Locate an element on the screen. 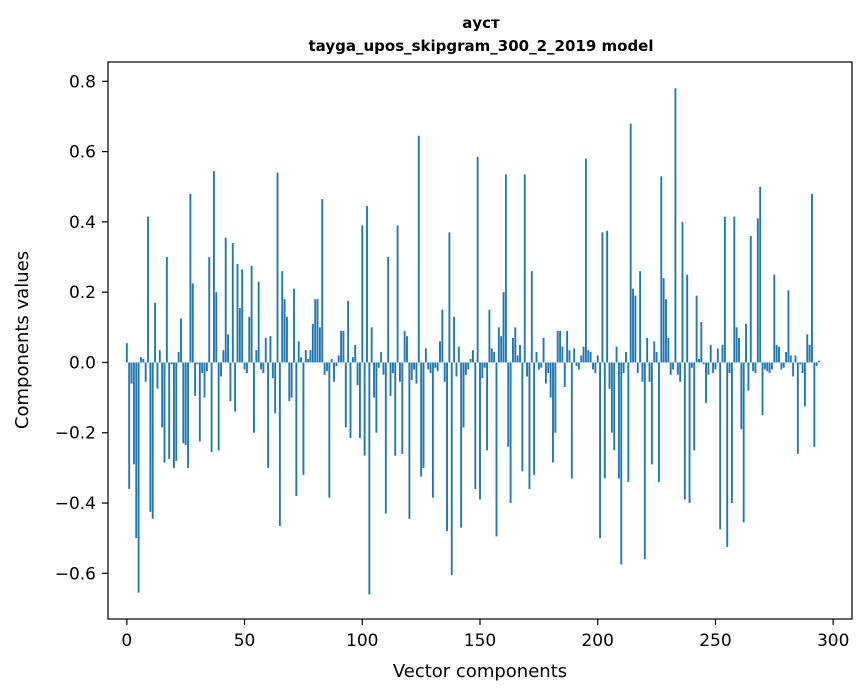 This screenshot has width=867, height=696. x-tick-label: 200 is located at coordinates (597, 641).